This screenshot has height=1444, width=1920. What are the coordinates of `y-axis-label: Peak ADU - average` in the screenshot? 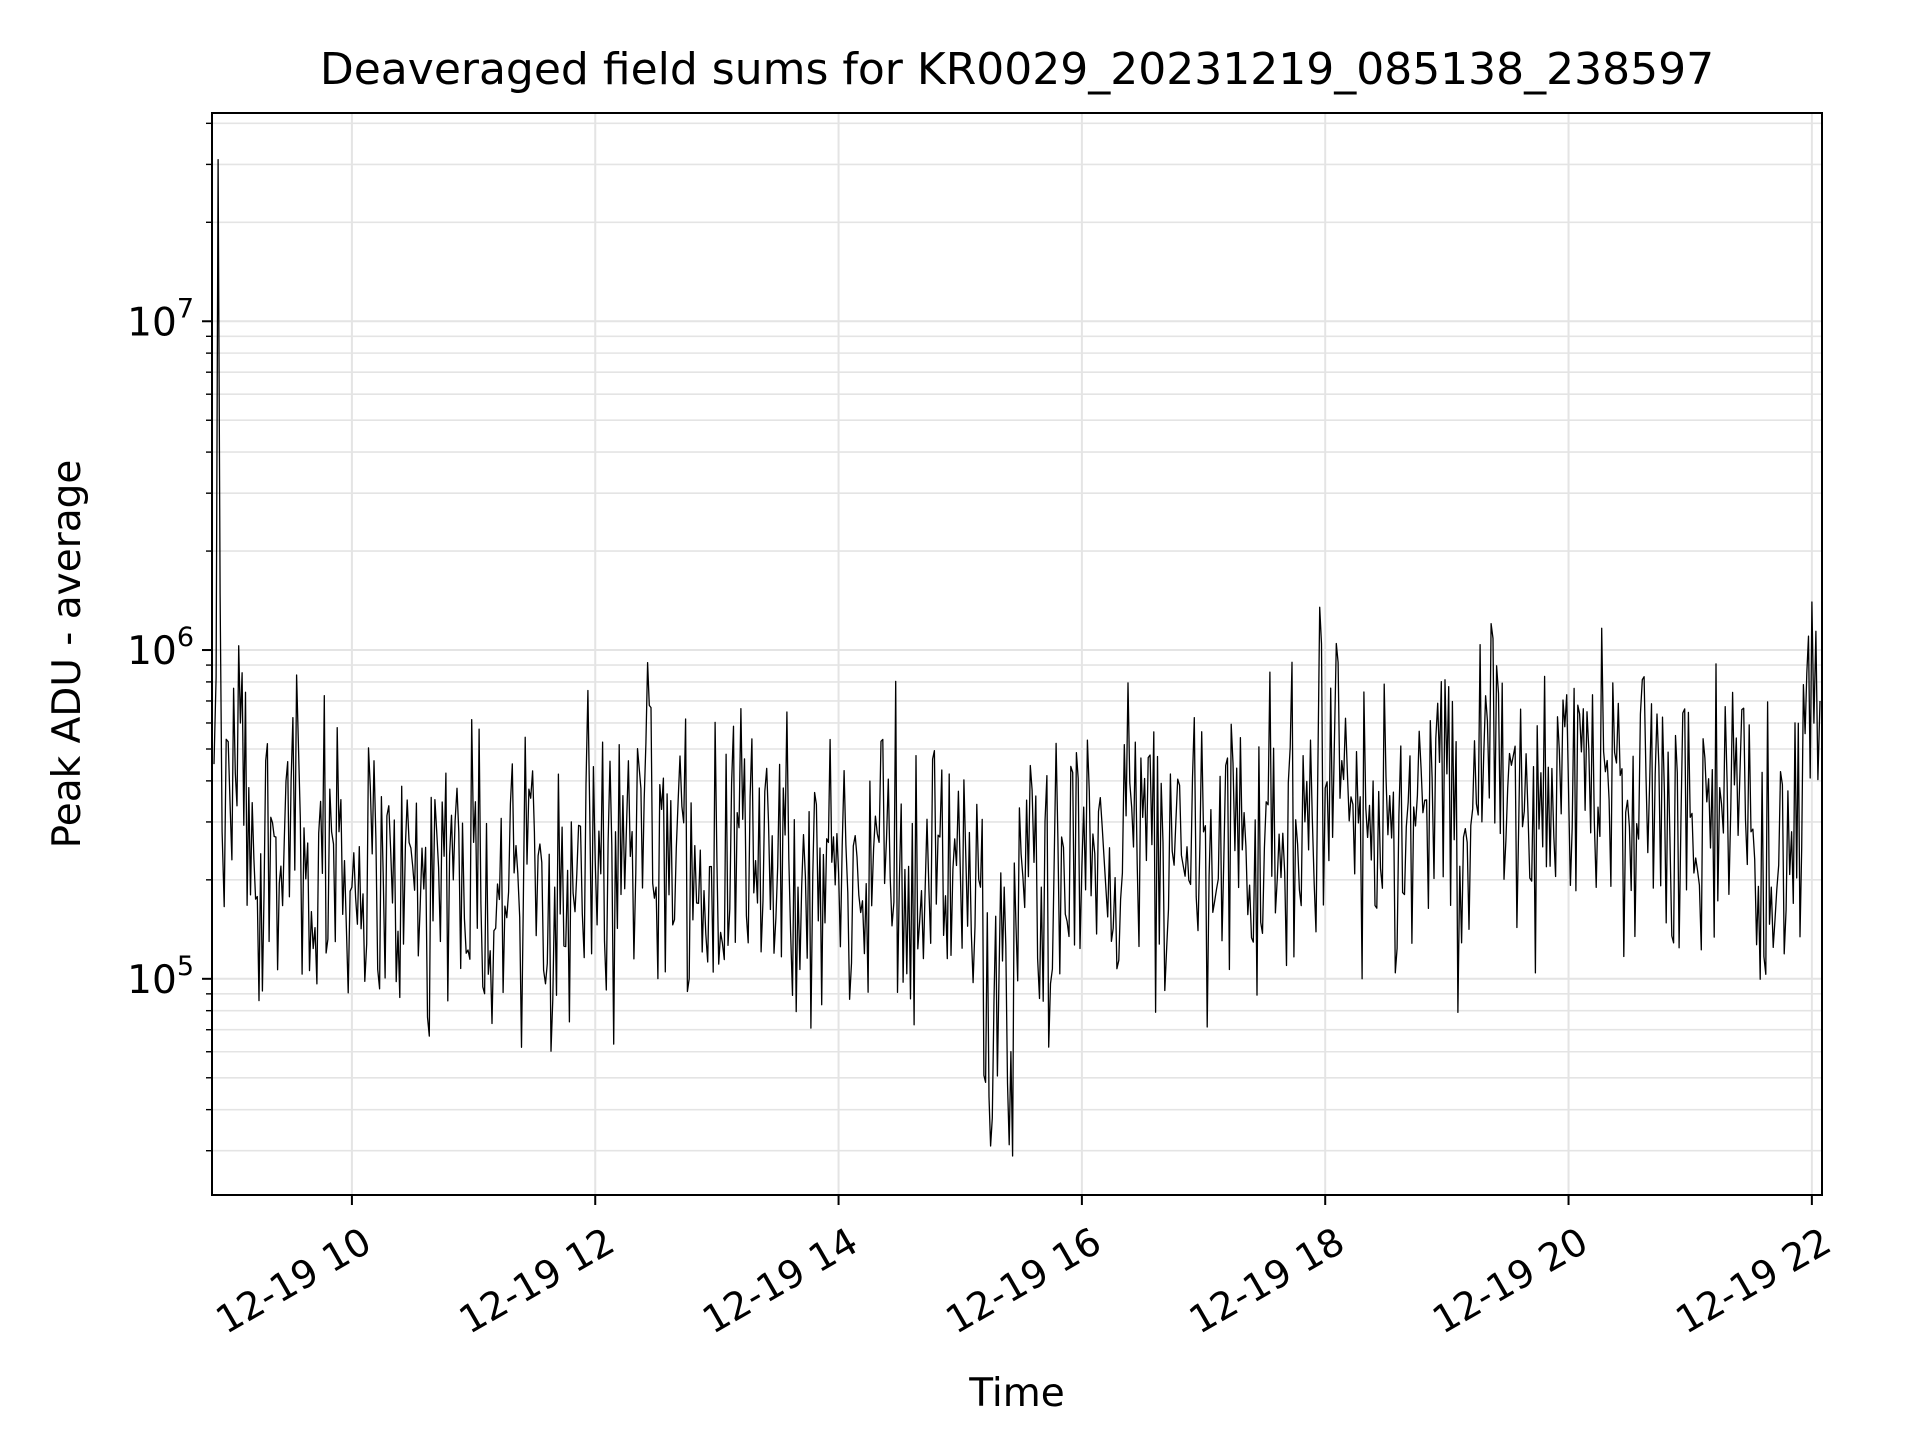 It's located at (67, 654).